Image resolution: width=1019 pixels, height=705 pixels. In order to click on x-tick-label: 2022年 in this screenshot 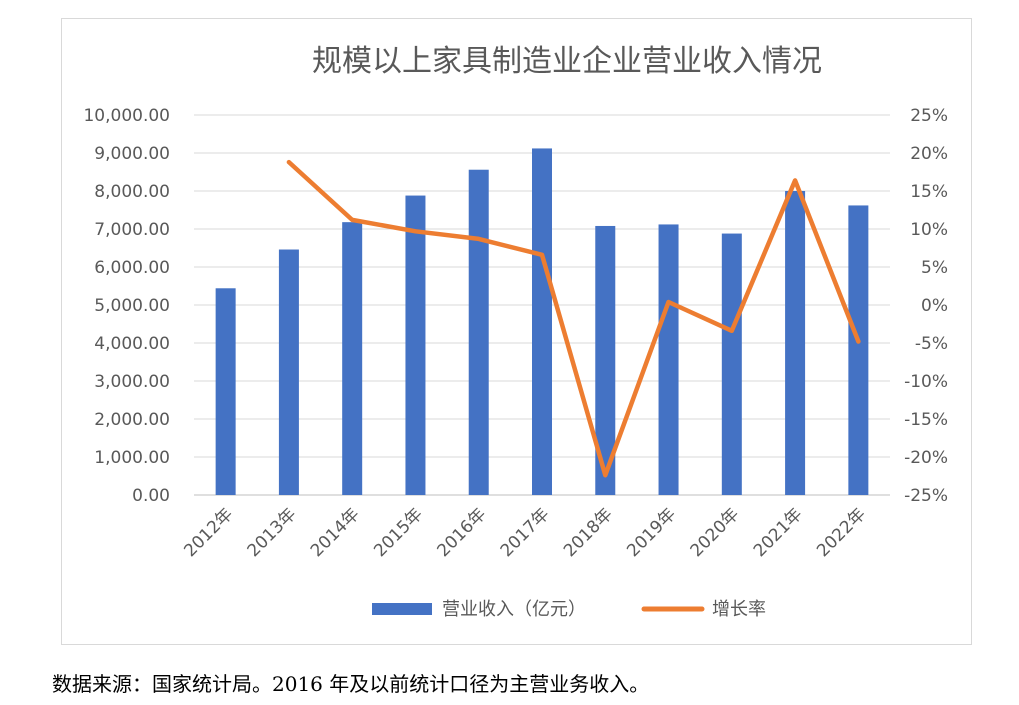, I will do `click(841, 532)`.